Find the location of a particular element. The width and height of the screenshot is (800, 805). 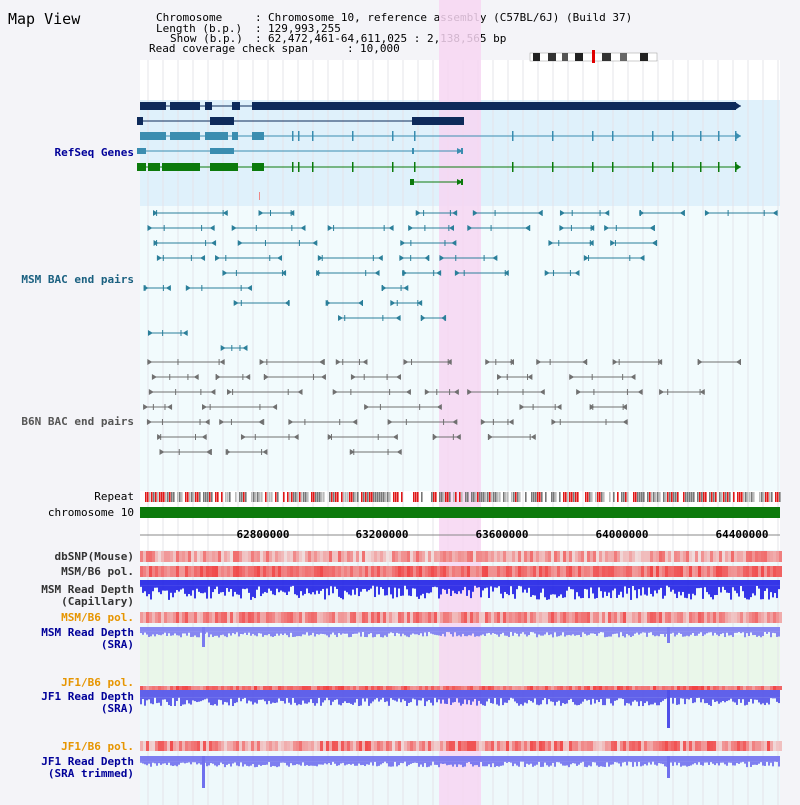

b6n-bac-track is located at coordinates (442, 407).